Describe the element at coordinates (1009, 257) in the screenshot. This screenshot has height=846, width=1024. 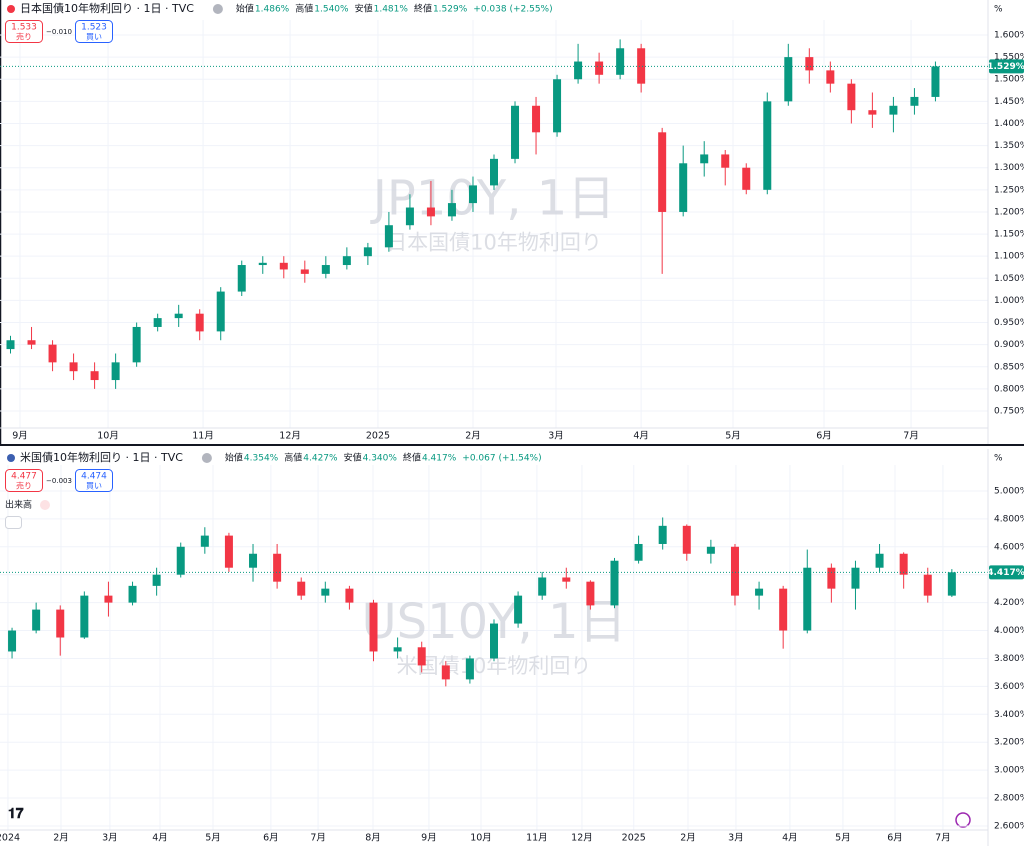
I see `y-tick-label: 1.100%` at that location.